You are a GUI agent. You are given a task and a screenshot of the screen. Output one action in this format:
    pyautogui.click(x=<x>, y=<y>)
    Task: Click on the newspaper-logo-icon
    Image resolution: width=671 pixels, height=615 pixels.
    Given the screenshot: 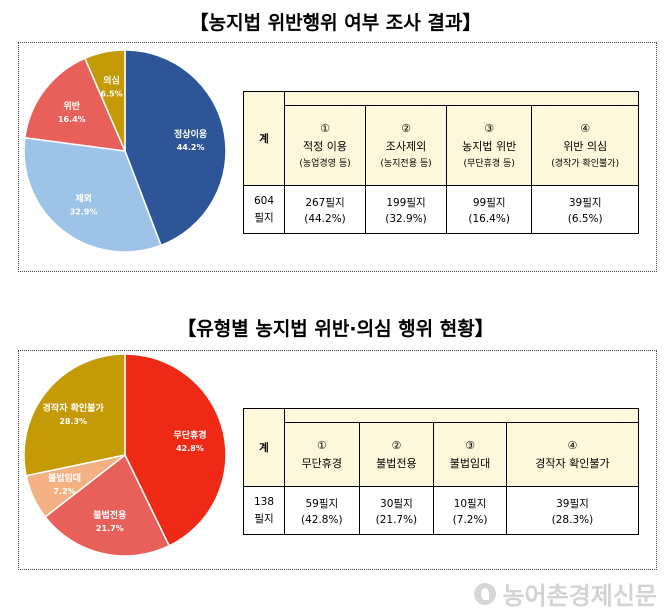 What is the action you would take?
    pyautogui.click(x=485, y=593)
    